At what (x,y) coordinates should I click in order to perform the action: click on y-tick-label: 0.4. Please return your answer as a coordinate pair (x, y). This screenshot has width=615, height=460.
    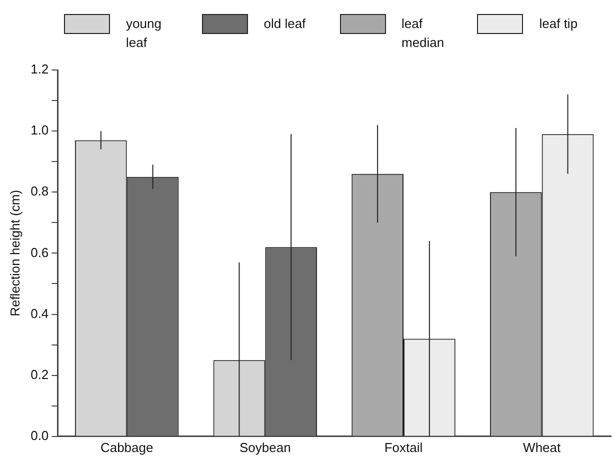
    Looking at the image, I should click on (39, 313).